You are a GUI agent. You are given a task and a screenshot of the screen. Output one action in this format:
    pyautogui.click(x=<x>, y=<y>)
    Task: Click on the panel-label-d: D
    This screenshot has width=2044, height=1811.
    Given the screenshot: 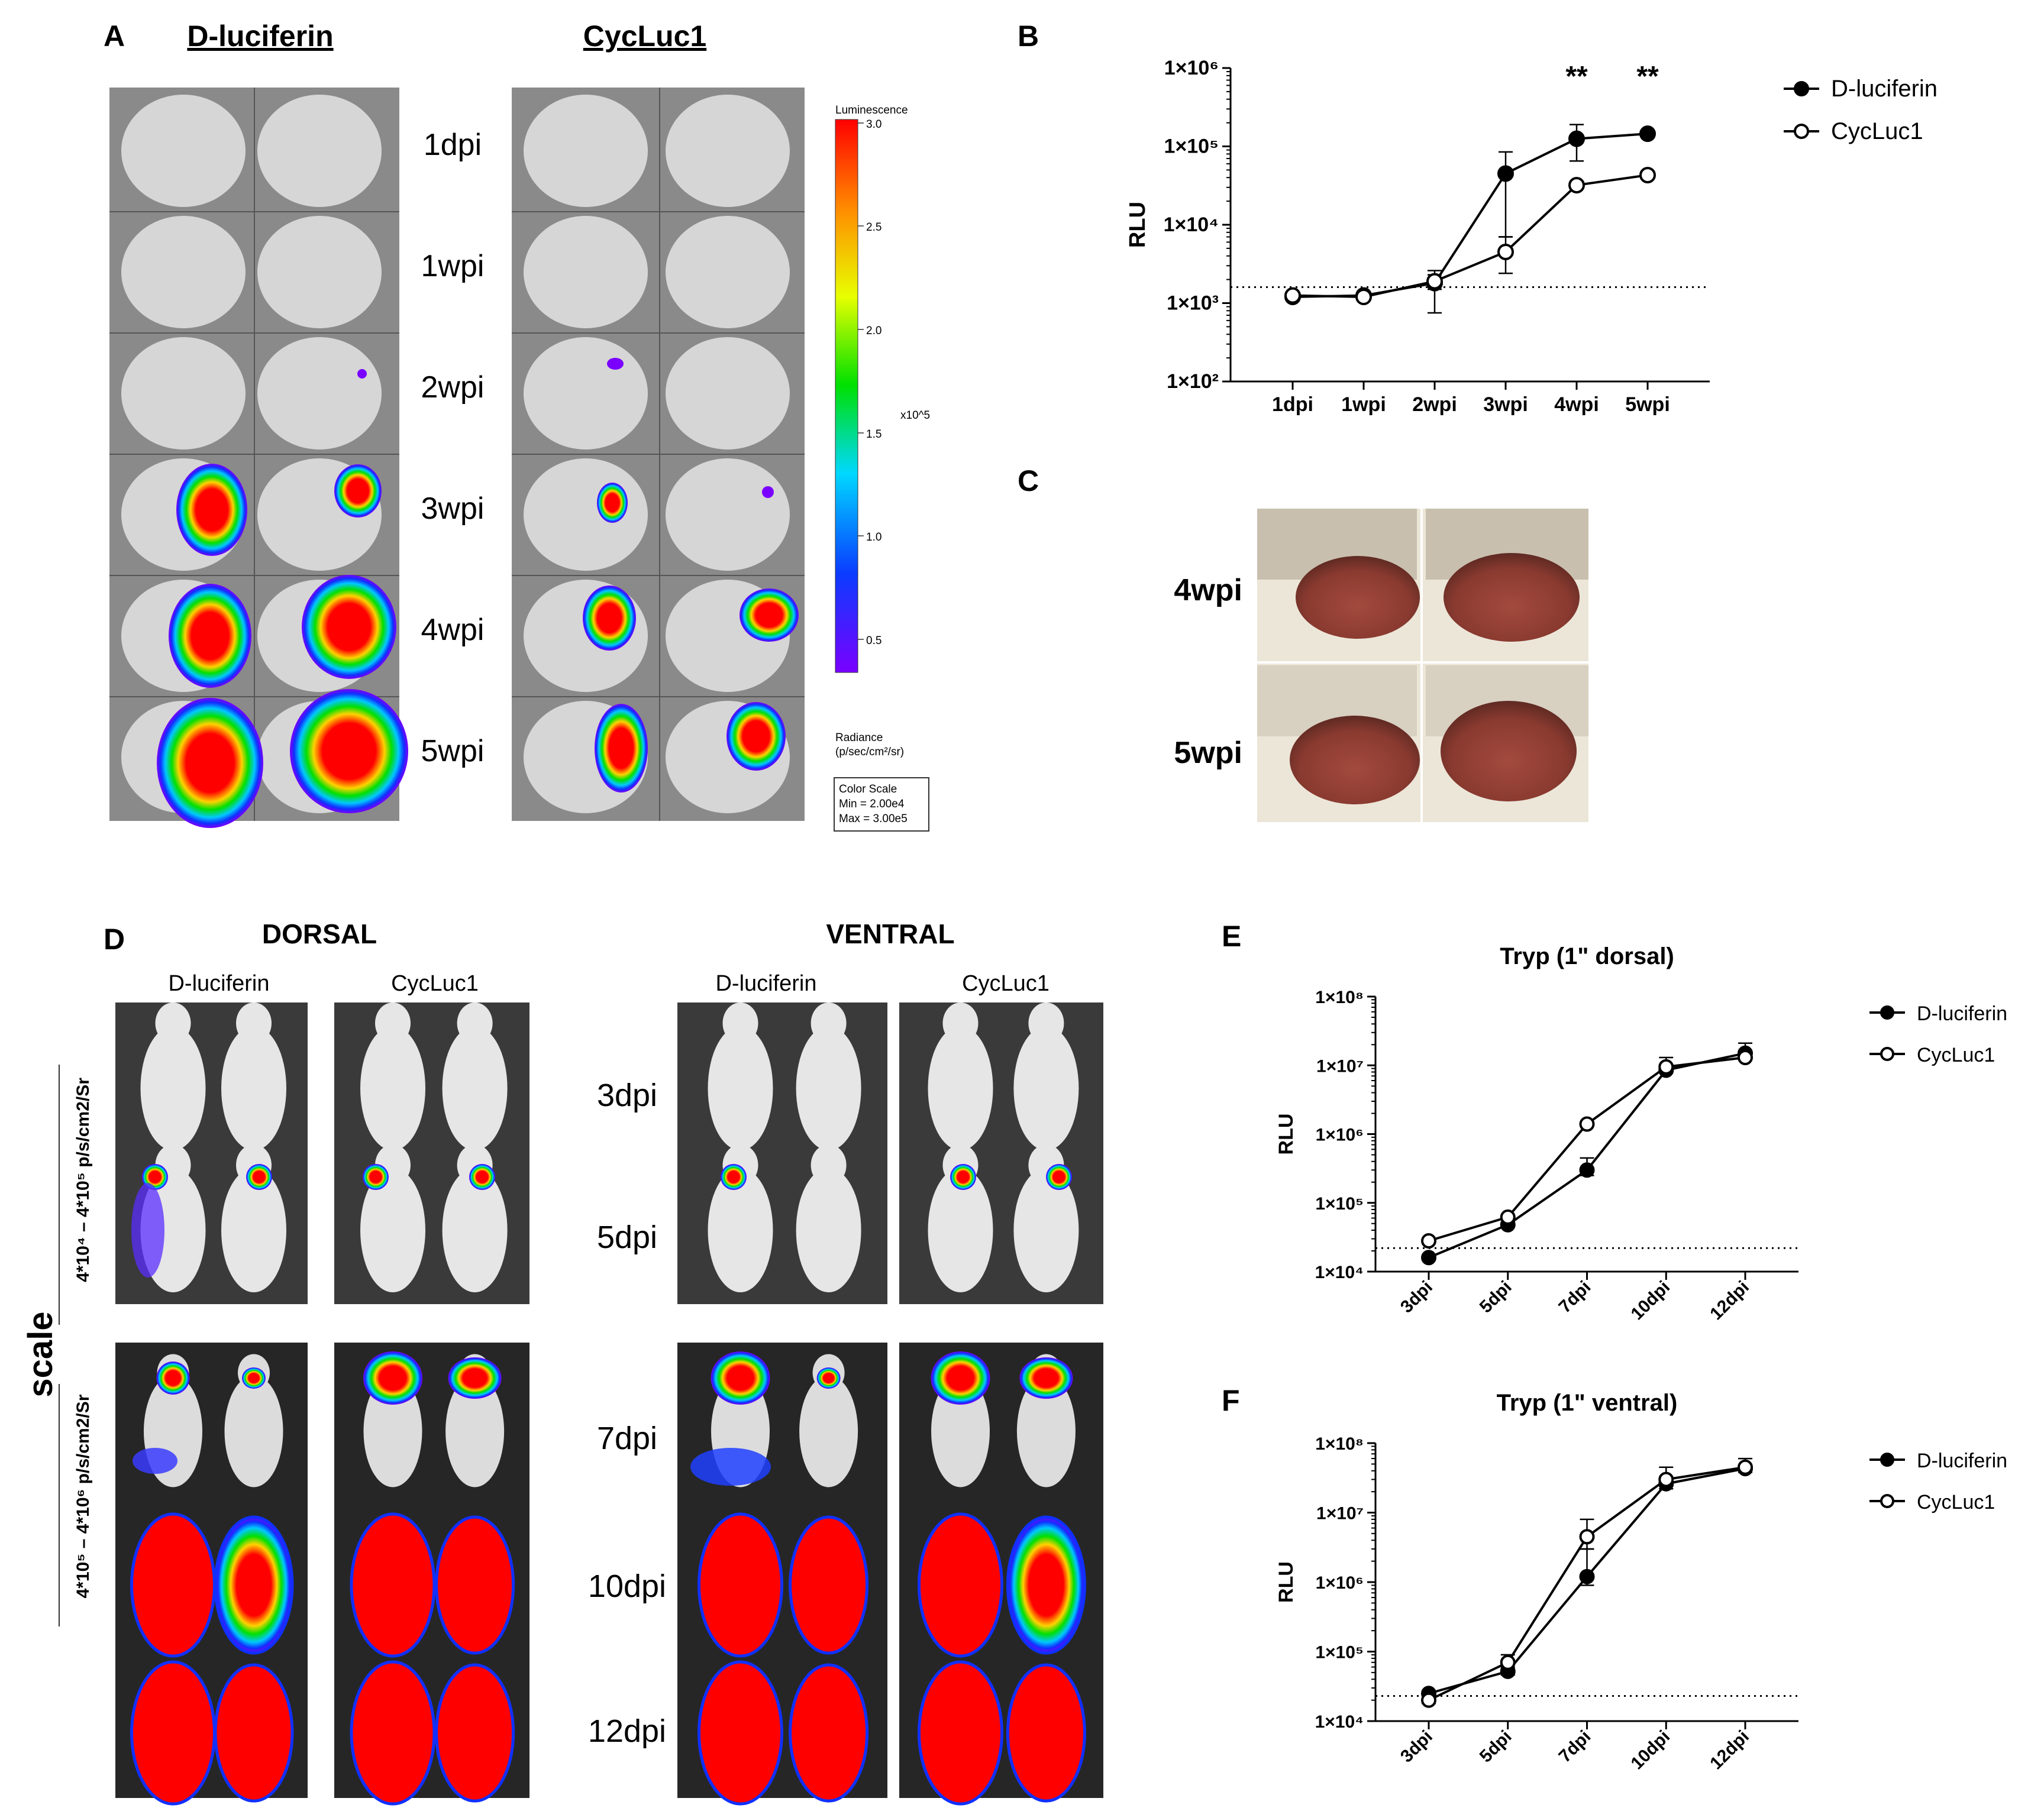 What is the action you would take?
    pyautogui.click(x=114, y=939)
    